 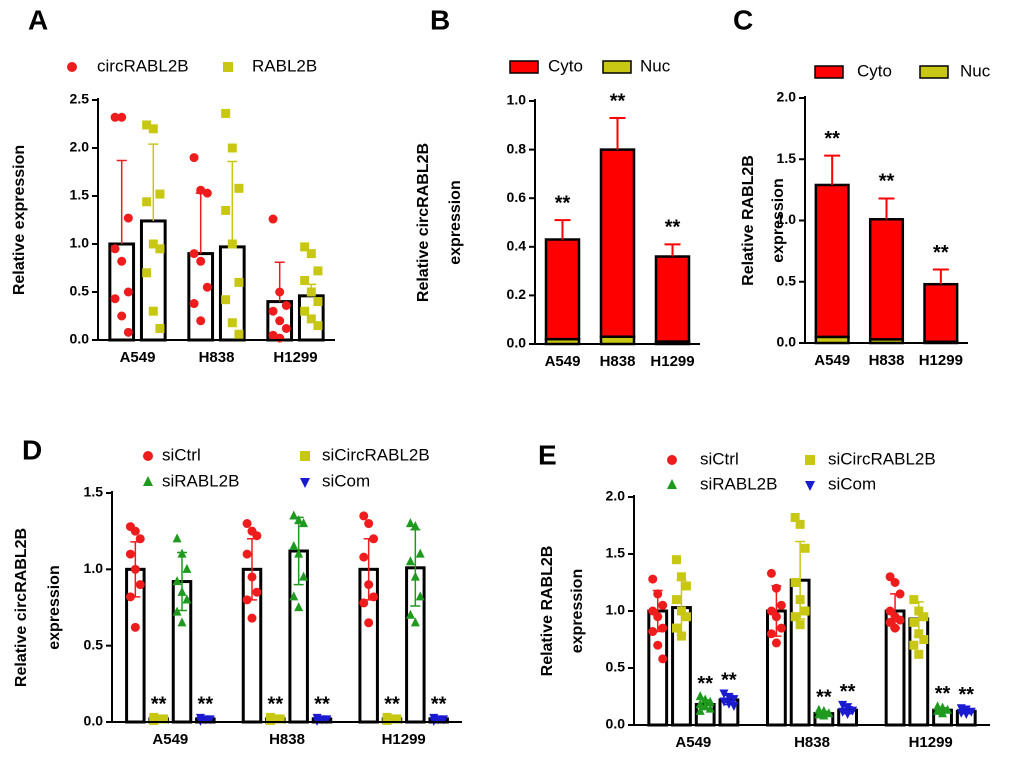 I want to click on legend-label: Cyto, so click(x=874, y=70).